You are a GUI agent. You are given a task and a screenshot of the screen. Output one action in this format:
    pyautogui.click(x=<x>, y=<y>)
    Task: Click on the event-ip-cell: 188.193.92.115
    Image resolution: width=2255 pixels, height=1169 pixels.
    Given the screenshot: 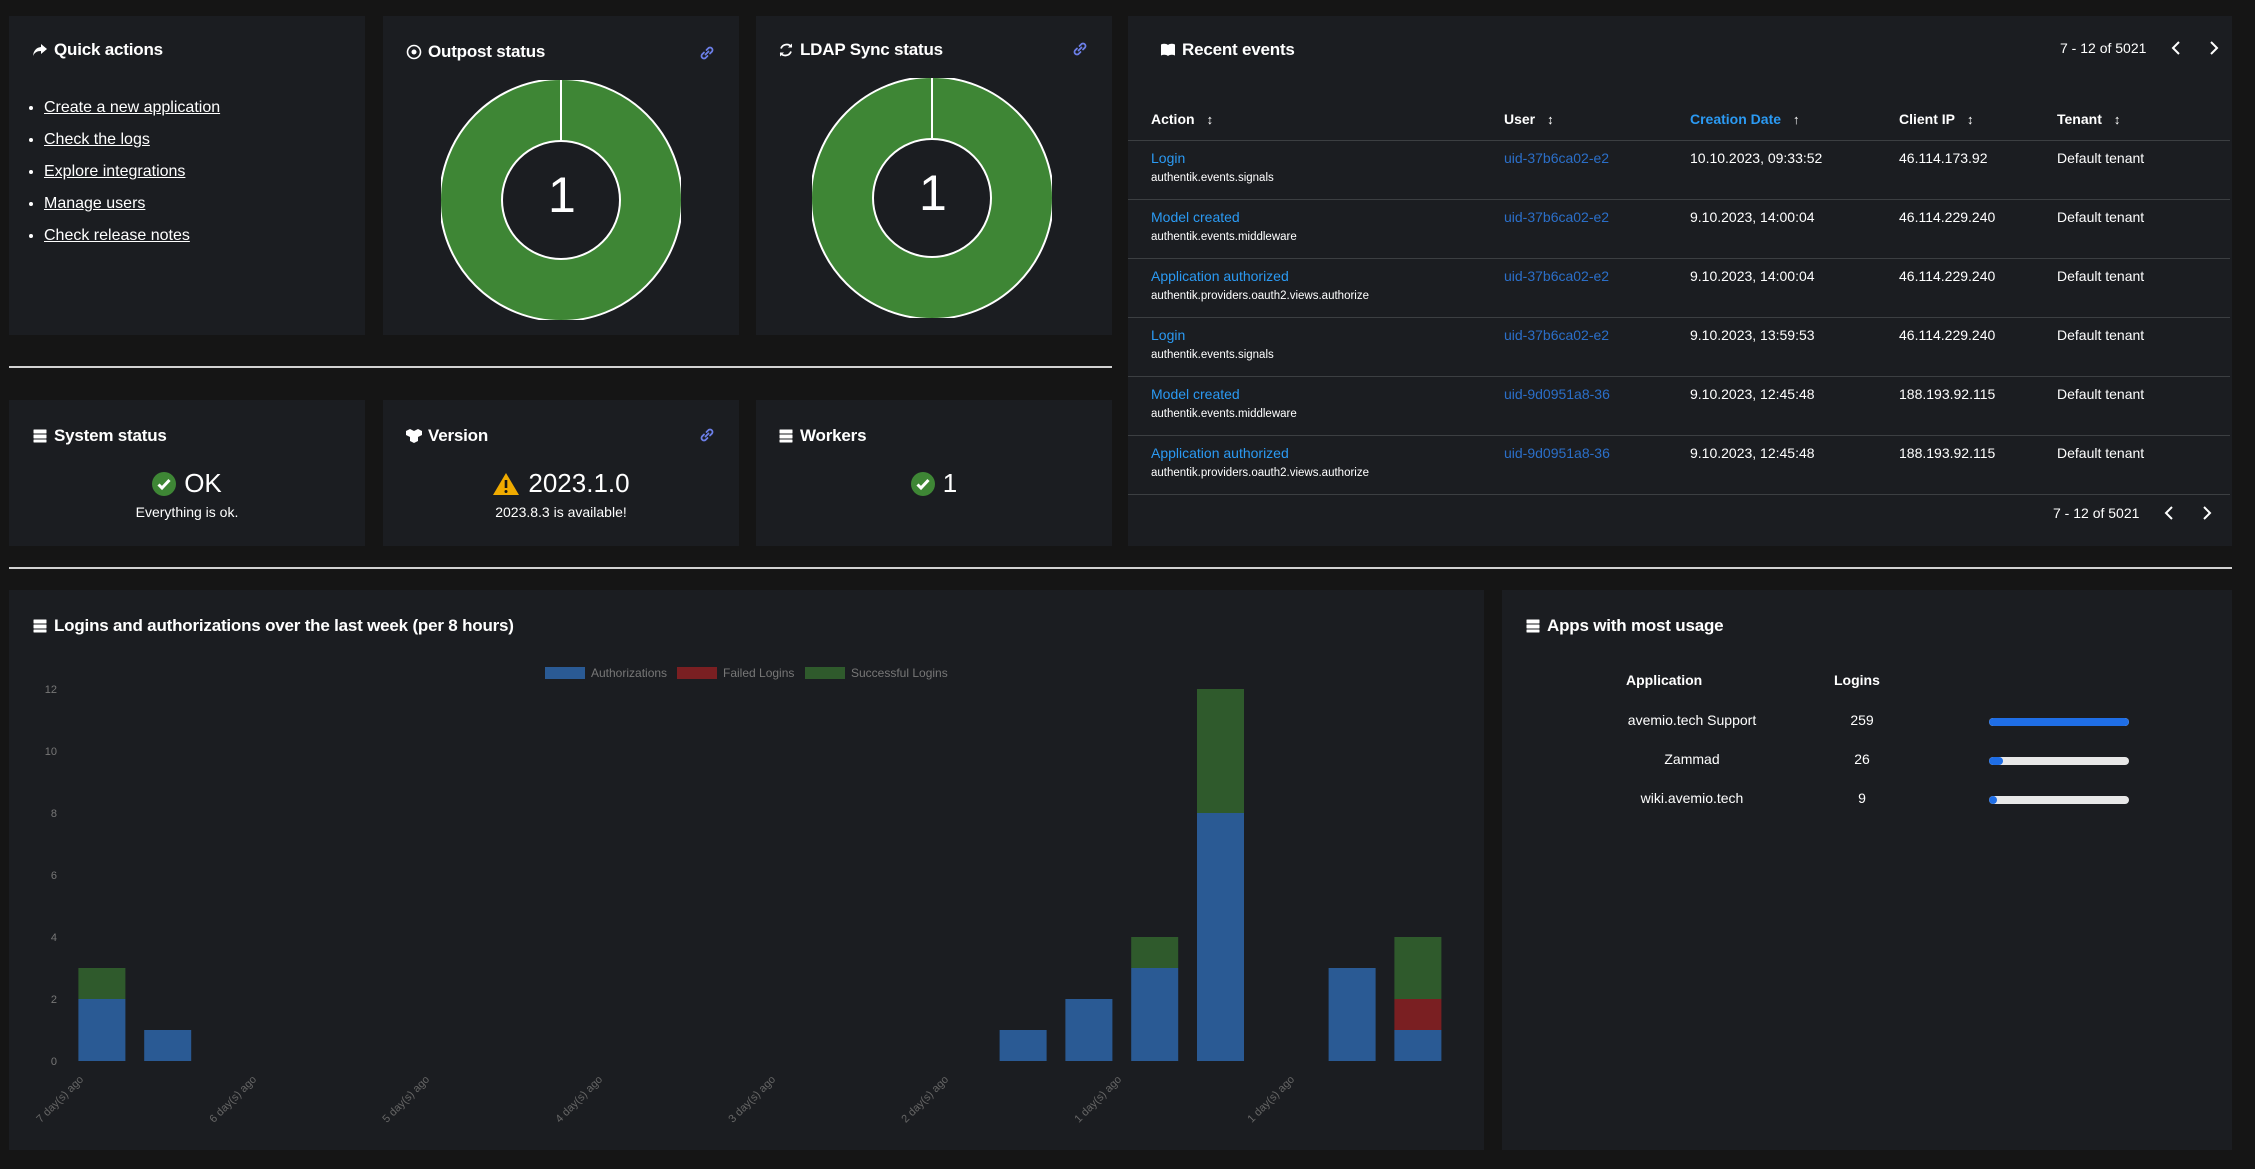 What is the action you would take?
    pyautogui.click(x=1955, y=465)
    